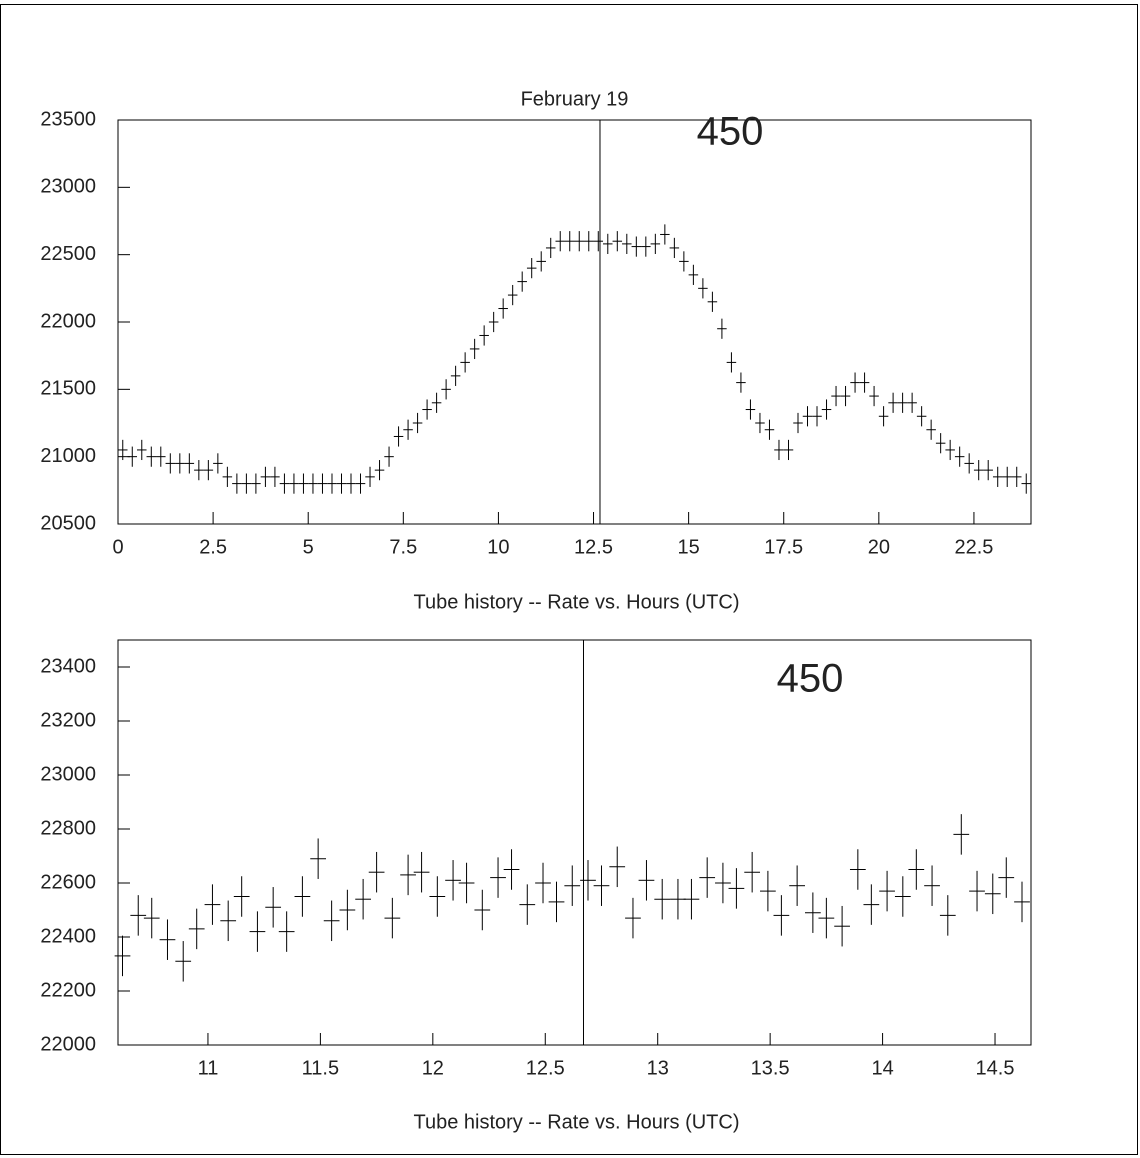 This screenshot has width=1140, height=1158. I want to click on x-tick-label: 13, so click(658, 1068).